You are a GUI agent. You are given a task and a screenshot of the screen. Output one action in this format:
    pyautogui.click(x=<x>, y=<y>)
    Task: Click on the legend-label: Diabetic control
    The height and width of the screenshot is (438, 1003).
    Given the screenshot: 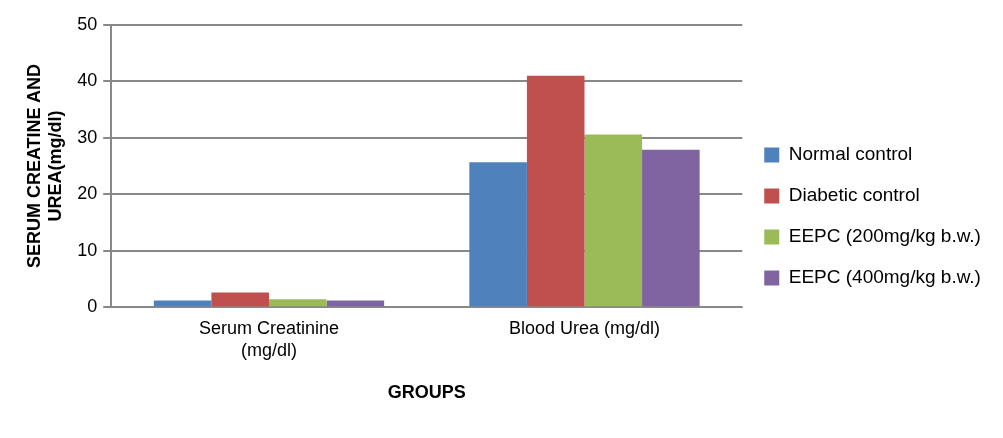 What is the action you would take?
    pyautogui.click(x=854, y=195)
    